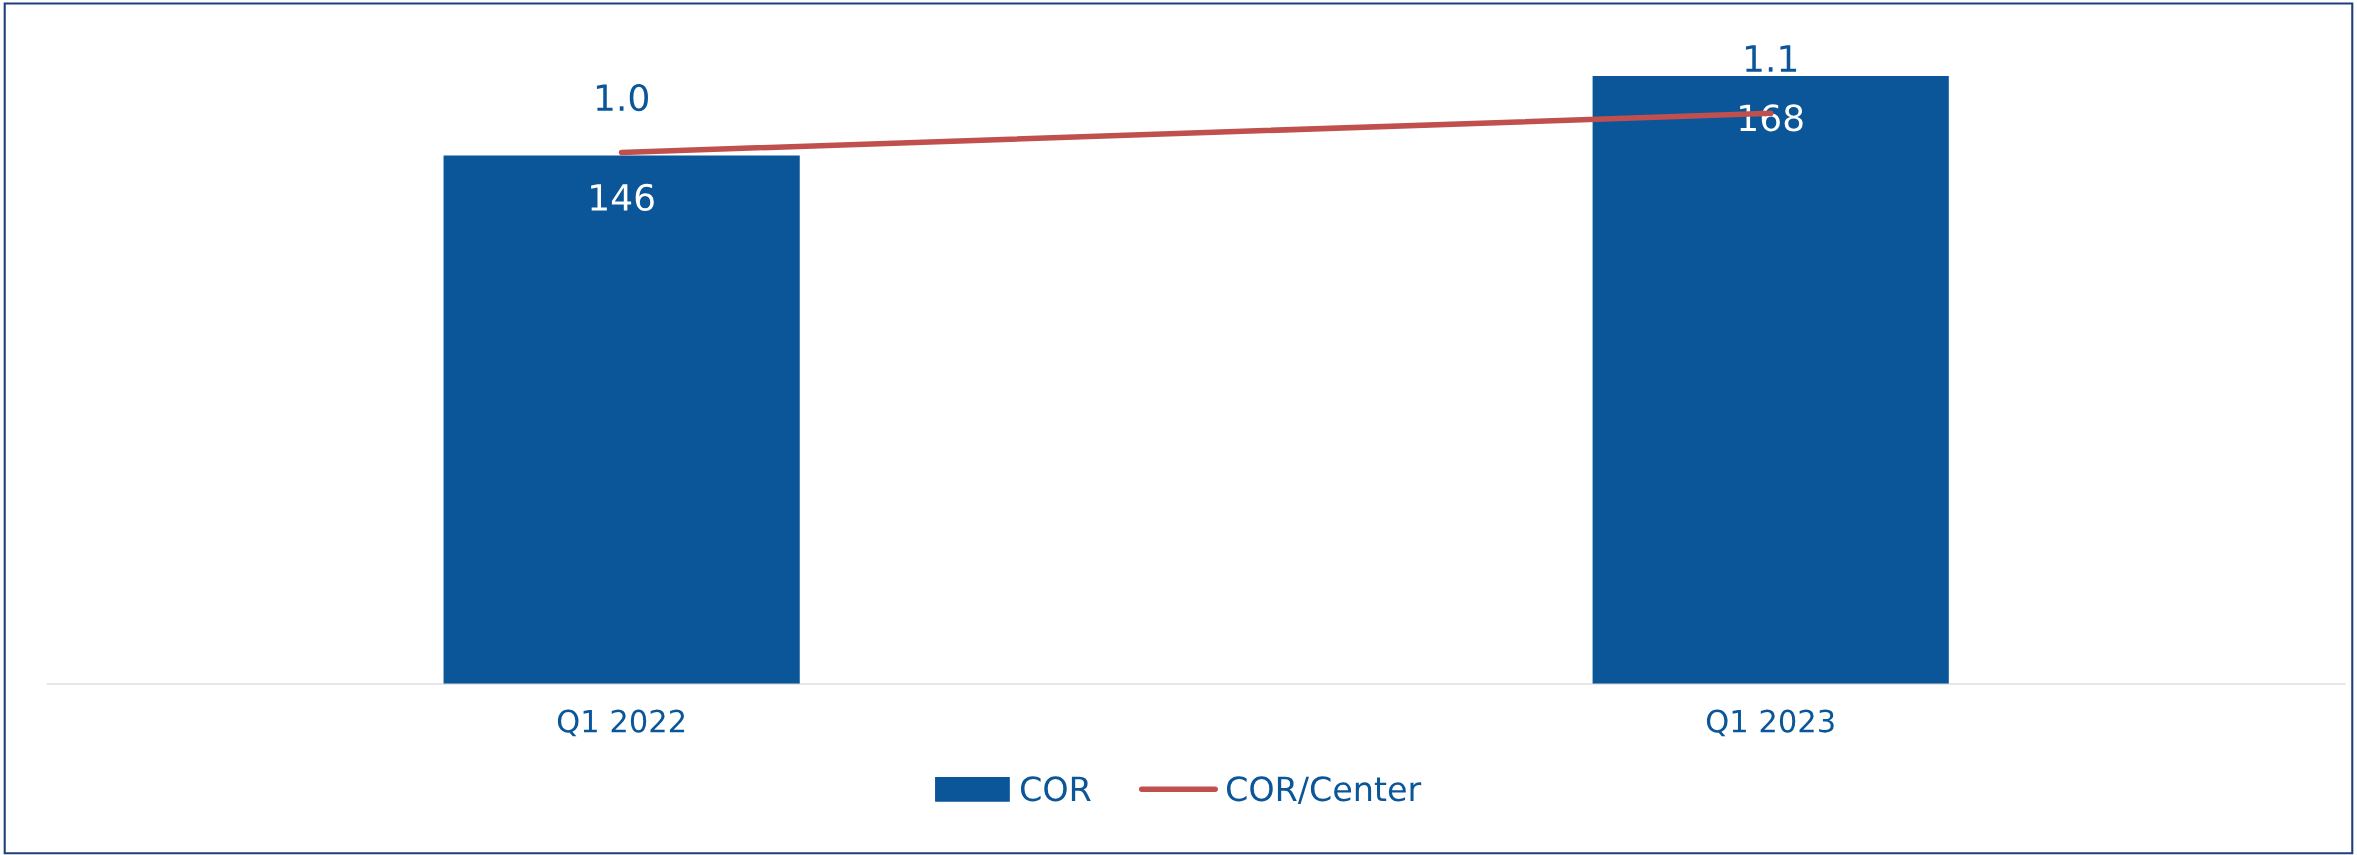 Image resolution: width=2357 pixels, height=855 pixels. I want to click on x-tick-label: Q1 2023, so click(1770, 723).